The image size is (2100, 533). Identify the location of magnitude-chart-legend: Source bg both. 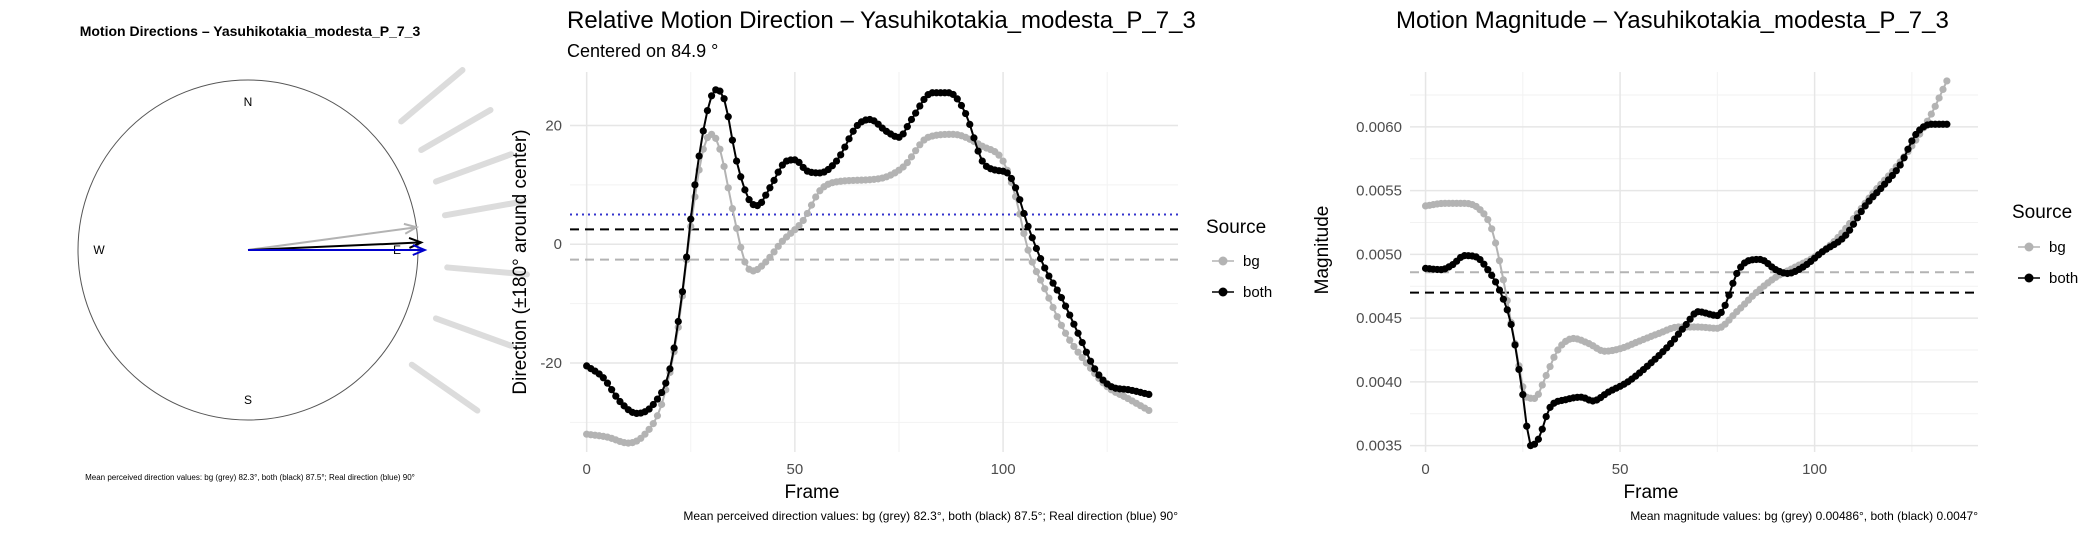
(2045, 244).